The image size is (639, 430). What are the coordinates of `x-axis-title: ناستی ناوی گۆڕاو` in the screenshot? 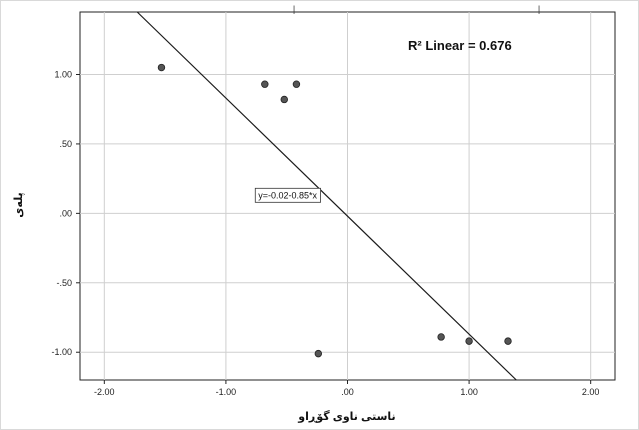 It's located at (346, 416).